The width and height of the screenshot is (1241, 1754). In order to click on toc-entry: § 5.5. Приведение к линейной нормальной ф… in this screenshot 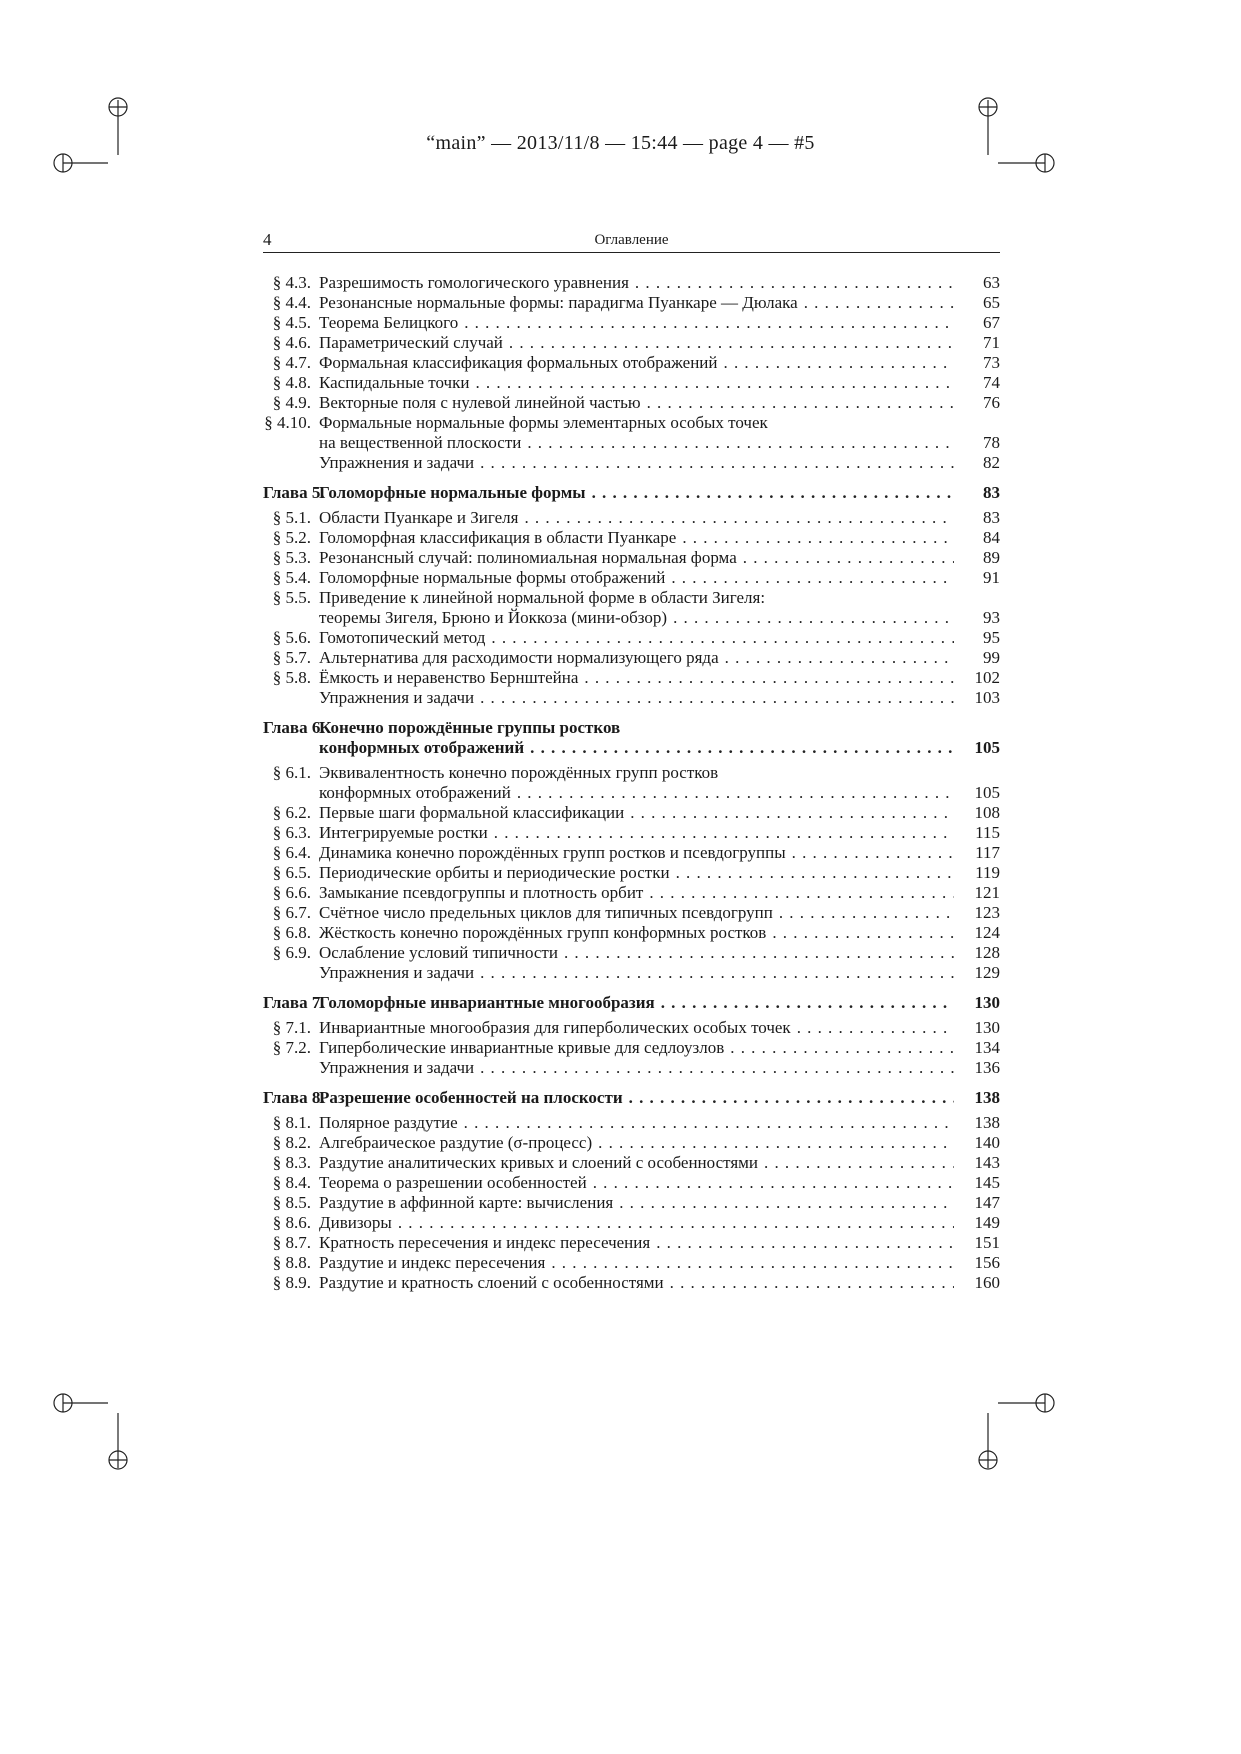, I will do `click(631, 598)`.